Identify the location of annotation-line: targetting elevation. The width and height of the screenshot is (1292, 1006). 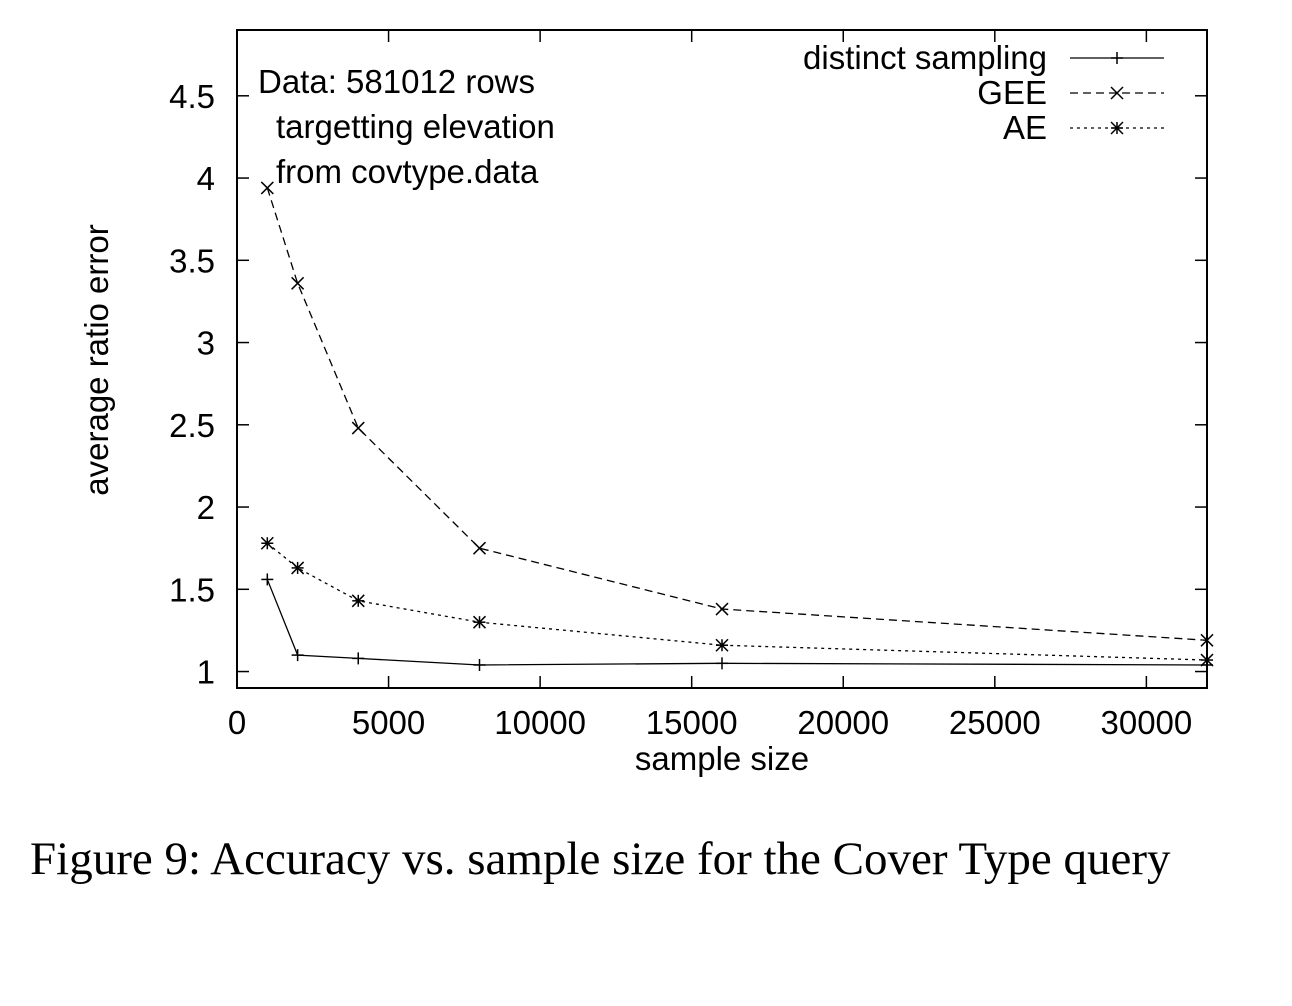
(415, 126).